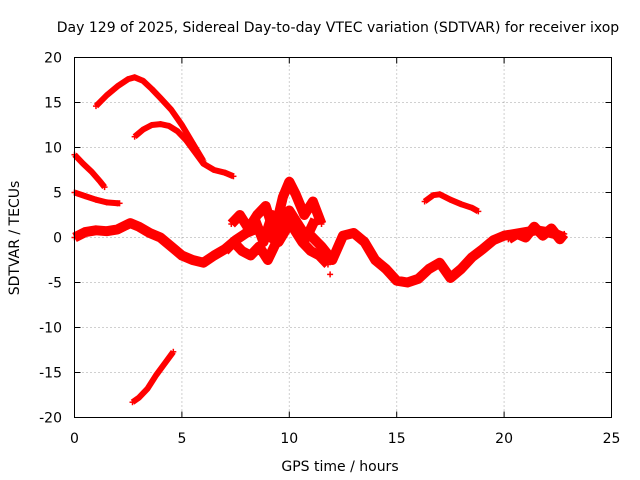  Describe the element at coordinates (50, 239) in the screenshot. I see `y-tick-labels: -20 -15 -10 -5 0 5 10 15 20` at that location.